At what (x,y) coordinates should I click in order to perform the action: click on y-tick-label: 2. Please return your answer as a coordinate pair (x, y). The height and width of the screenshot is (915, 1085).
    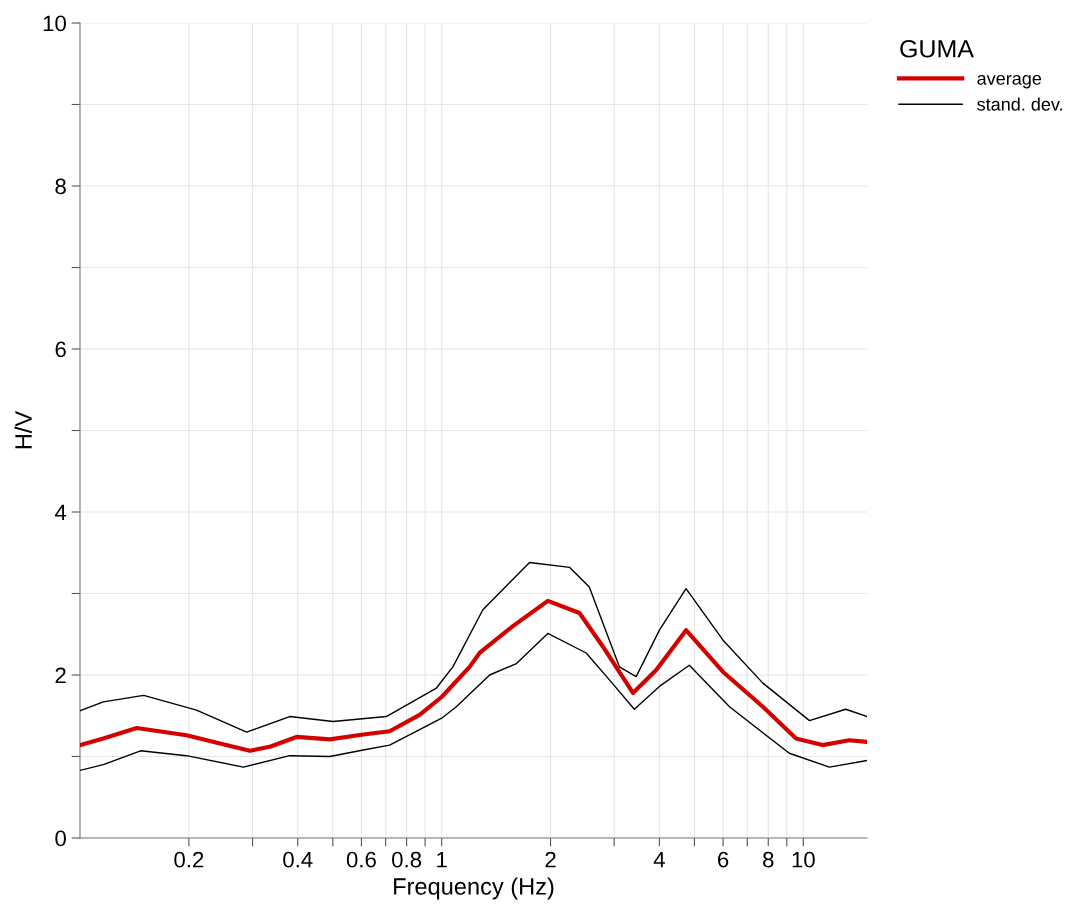
    Looking at the image, I should click on (60, 675).